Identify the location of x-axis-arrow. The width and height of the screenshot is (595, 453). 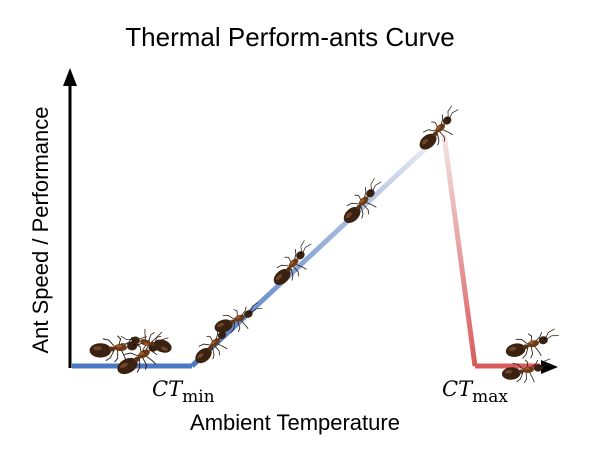
(549, 367).